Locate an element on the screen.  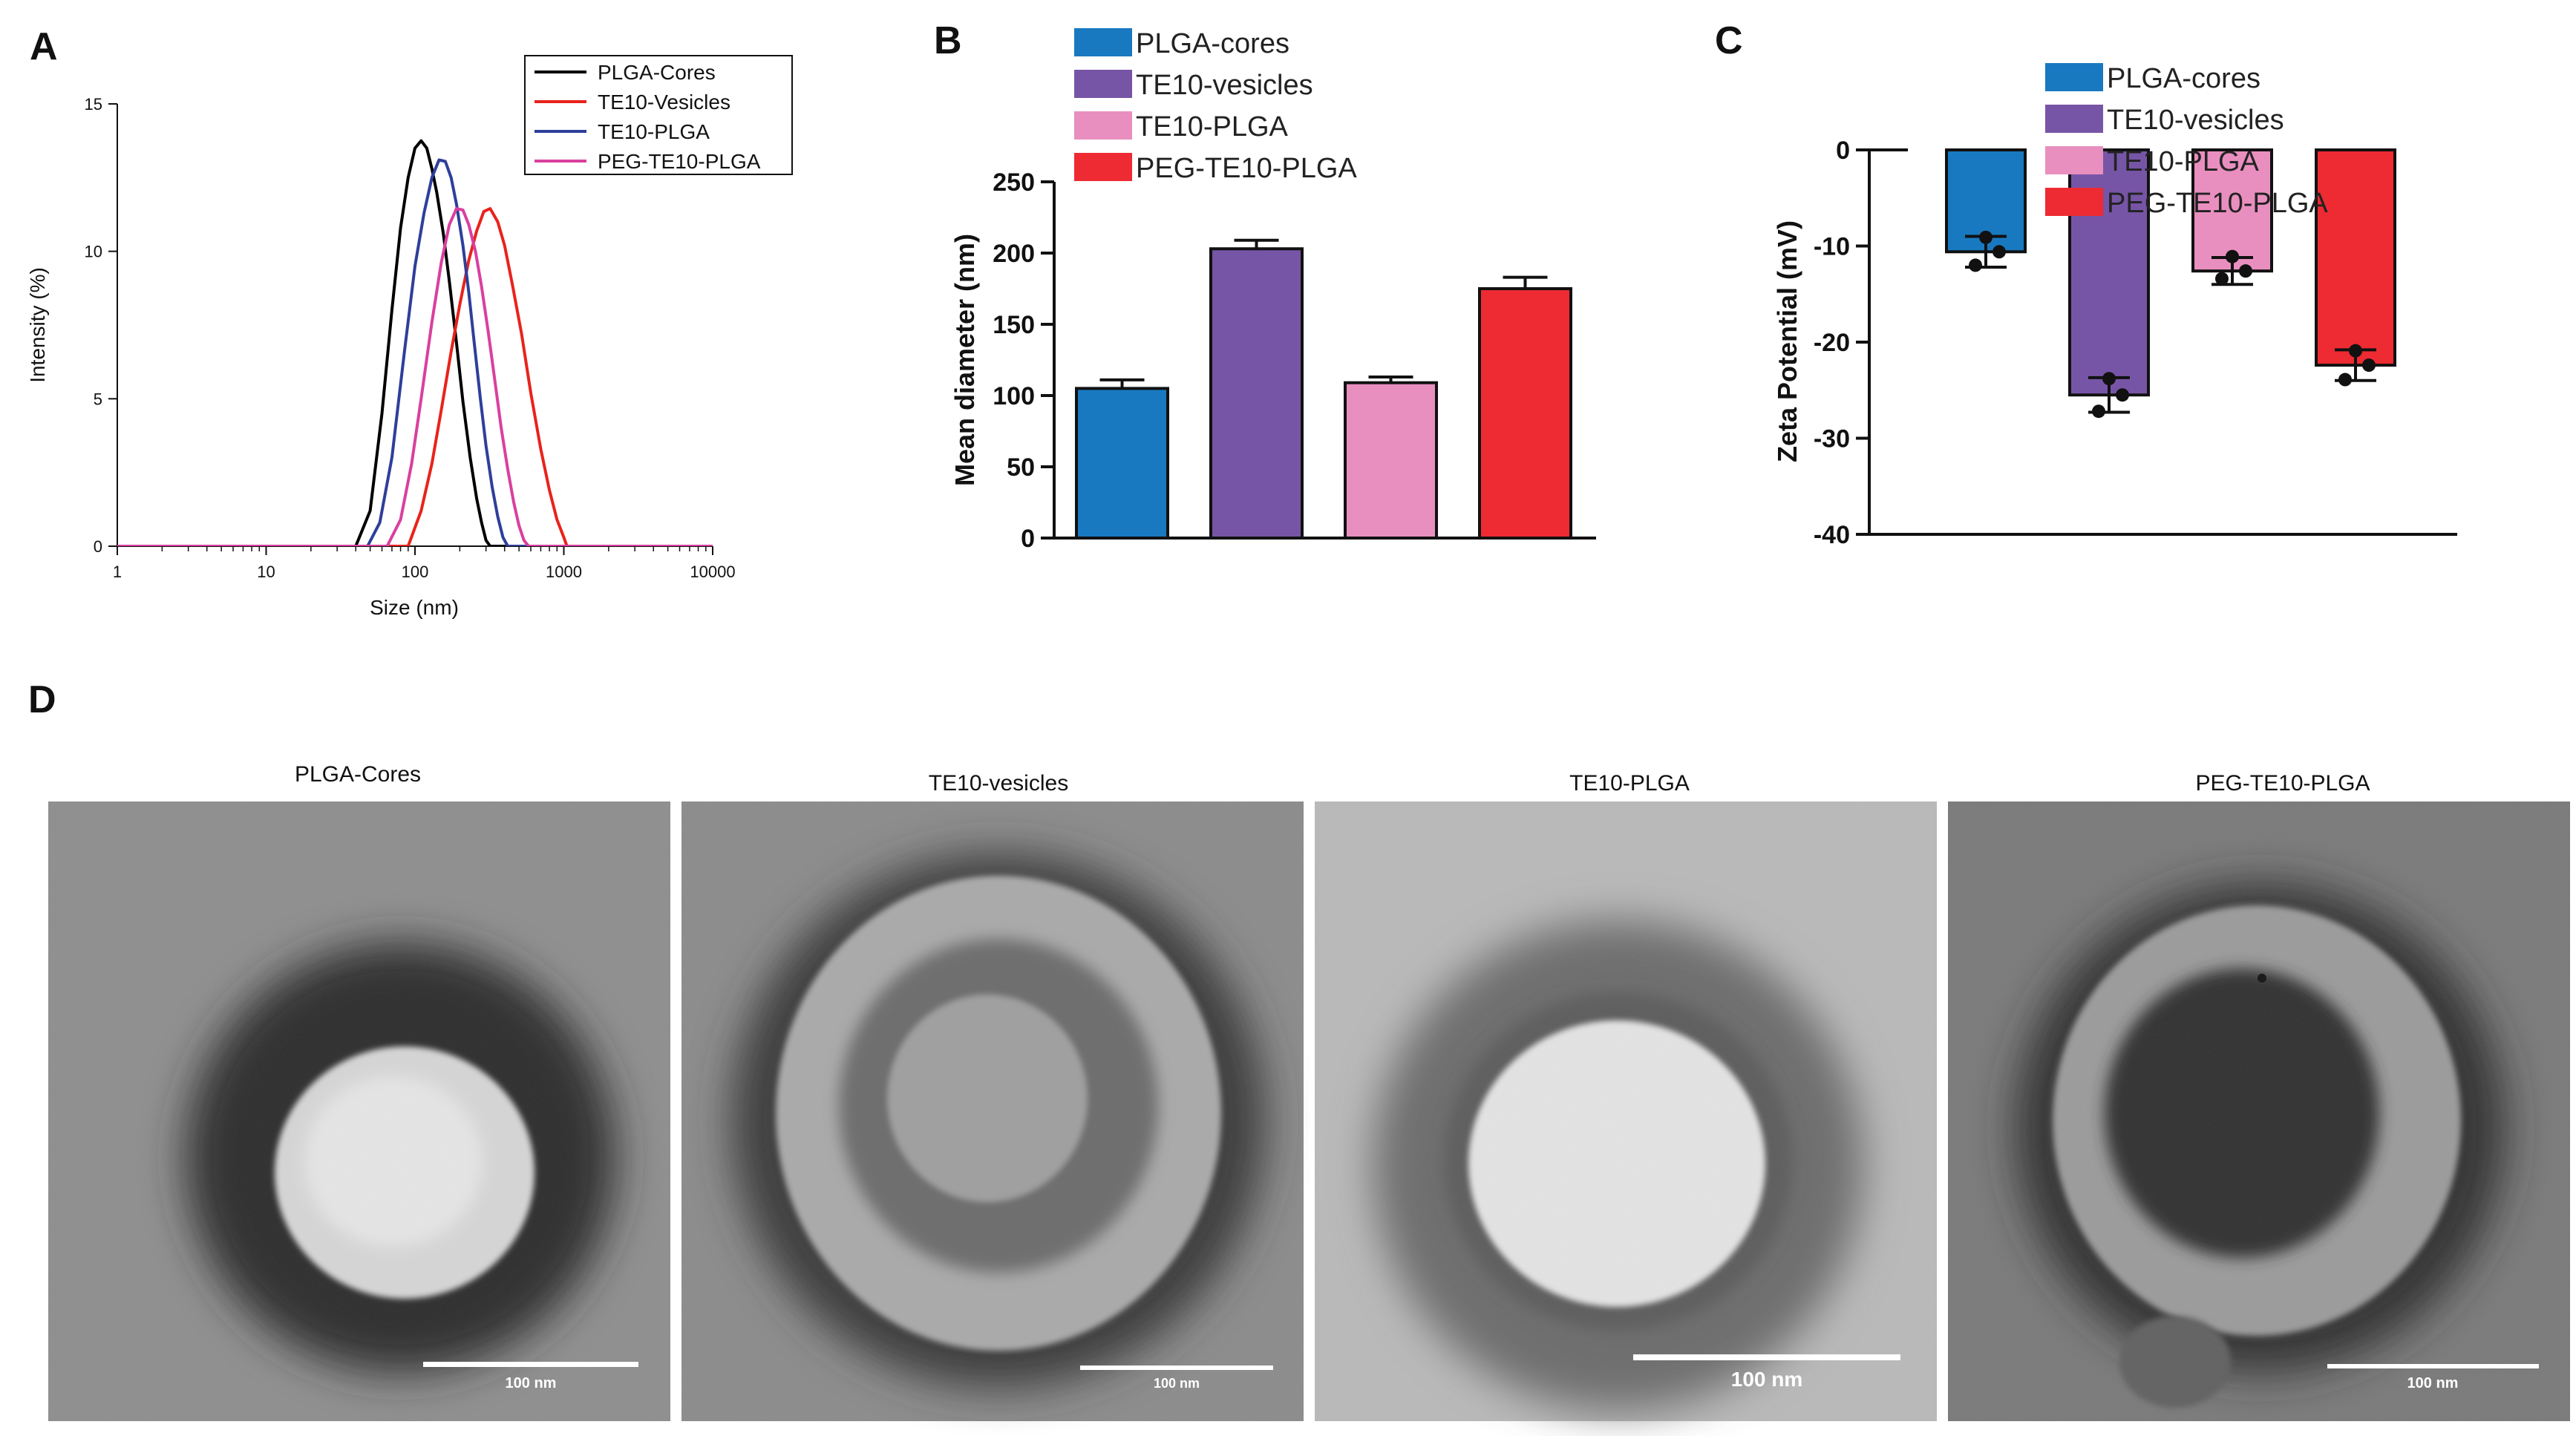
y-axis-label: Mean diameter (nm) is located at coordinates (964, 360).